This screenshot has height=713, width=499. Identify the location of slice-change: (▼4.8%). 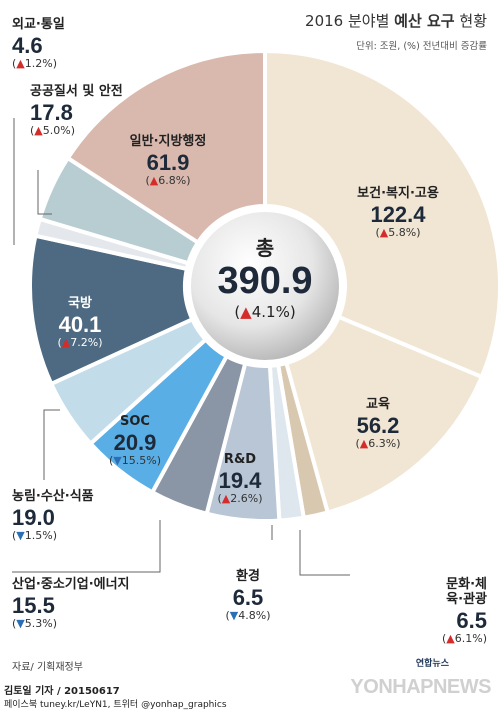
(248, 616).